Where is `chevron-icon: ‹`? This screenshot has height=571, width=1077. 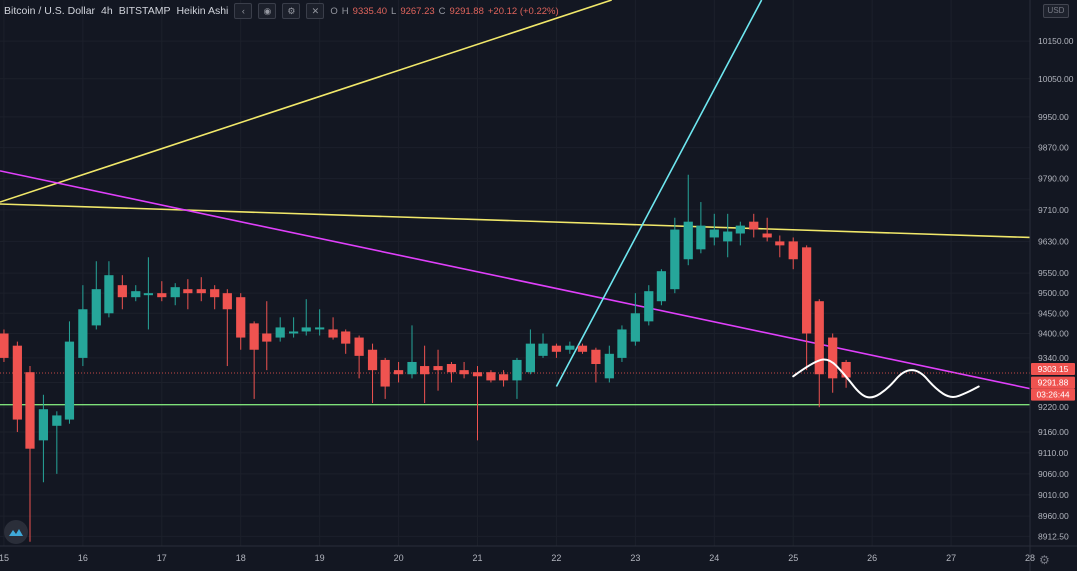
chevron-icon: ‹ is located at coordinates (243, 11).